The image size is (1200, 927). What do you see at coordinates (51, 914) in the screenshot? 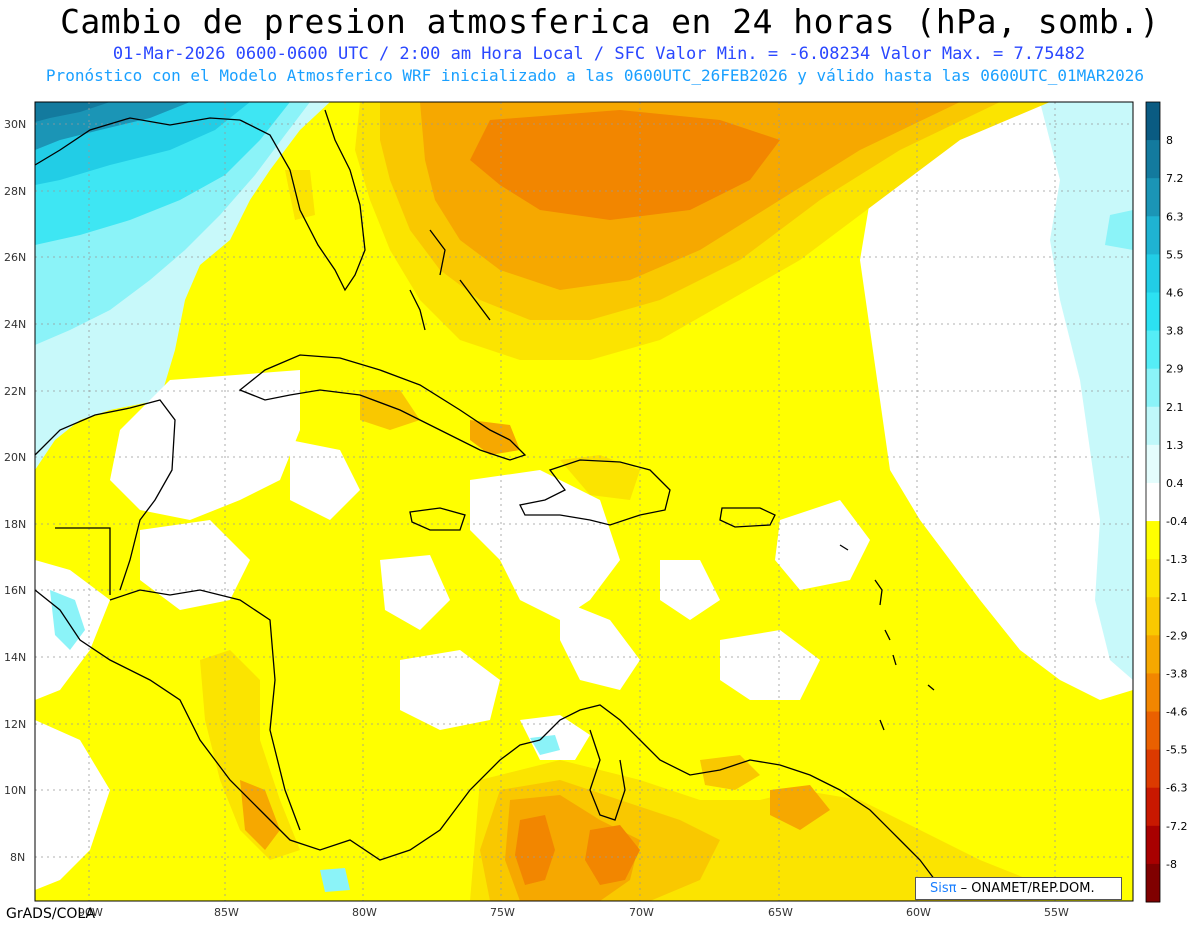
I see `grads-label: GrADS/COLA` at bounding box center [51, 914].